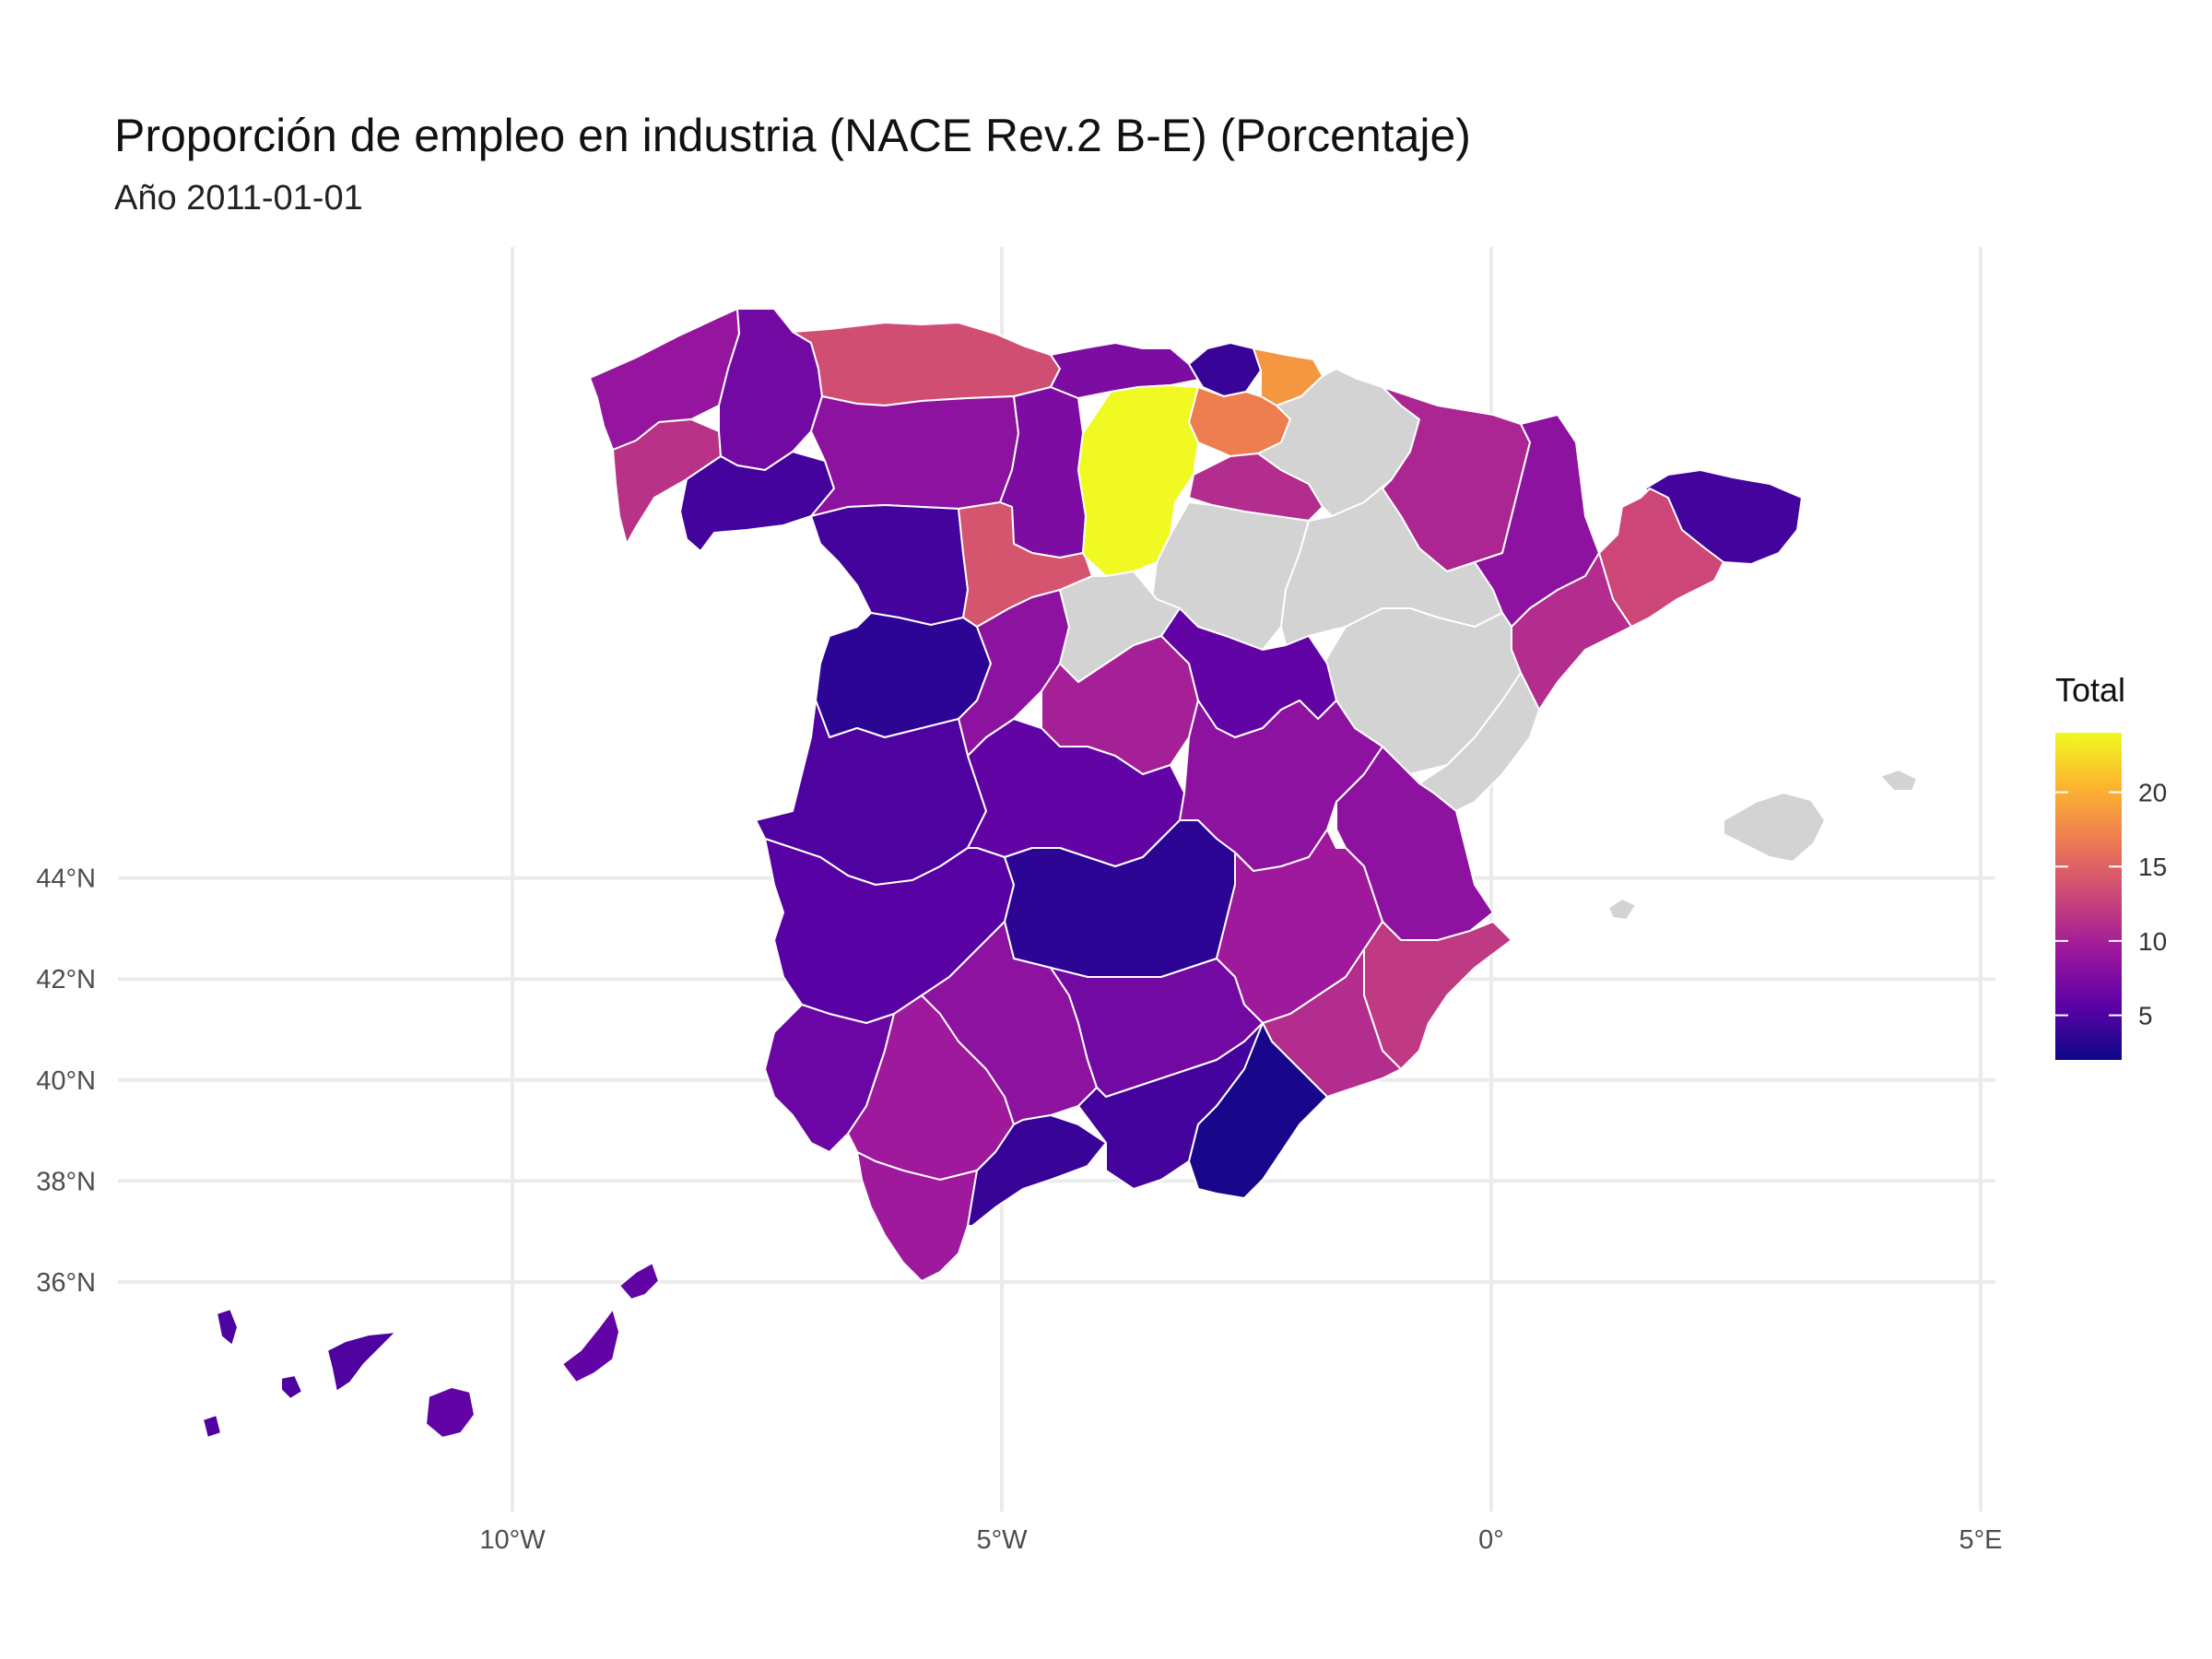 The height and width of the screenshot is (1659, 2212). Describe the element at coordinates (66, 1081) in the screenshot. I see `y-tick-label: 40°N` at that location.